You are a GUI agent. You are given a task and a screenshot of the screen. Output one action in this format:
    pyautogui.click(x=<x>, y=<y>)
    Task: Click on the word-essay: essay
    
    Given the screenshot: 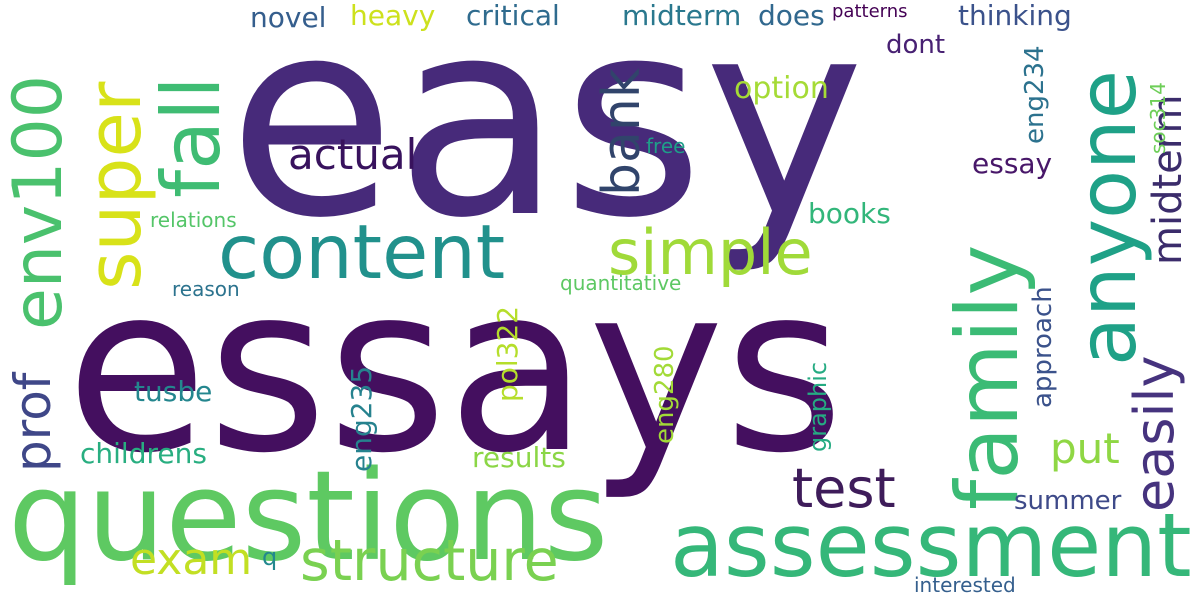 What is the action you would take?
    pyautogui.click(x=1012, y=163)
    